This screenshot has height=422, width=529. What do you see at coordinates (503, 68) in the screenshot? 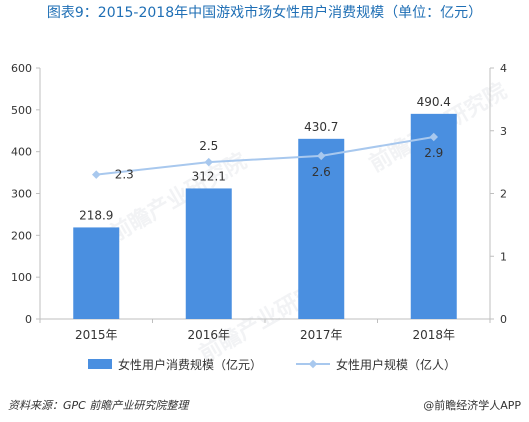
I see `y-right-tick-label: 4` at bounding box center [503, 68].